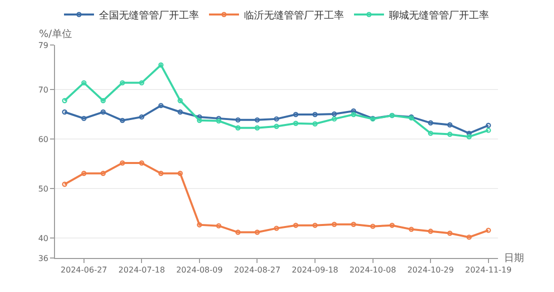 Image resolution: width=554 pixels, height=292 pixels. What do you see at coordinates (199, 270) in the screenshot?
I see `x-tick-label: 2024-08-09` at bounding box center [199, 270].